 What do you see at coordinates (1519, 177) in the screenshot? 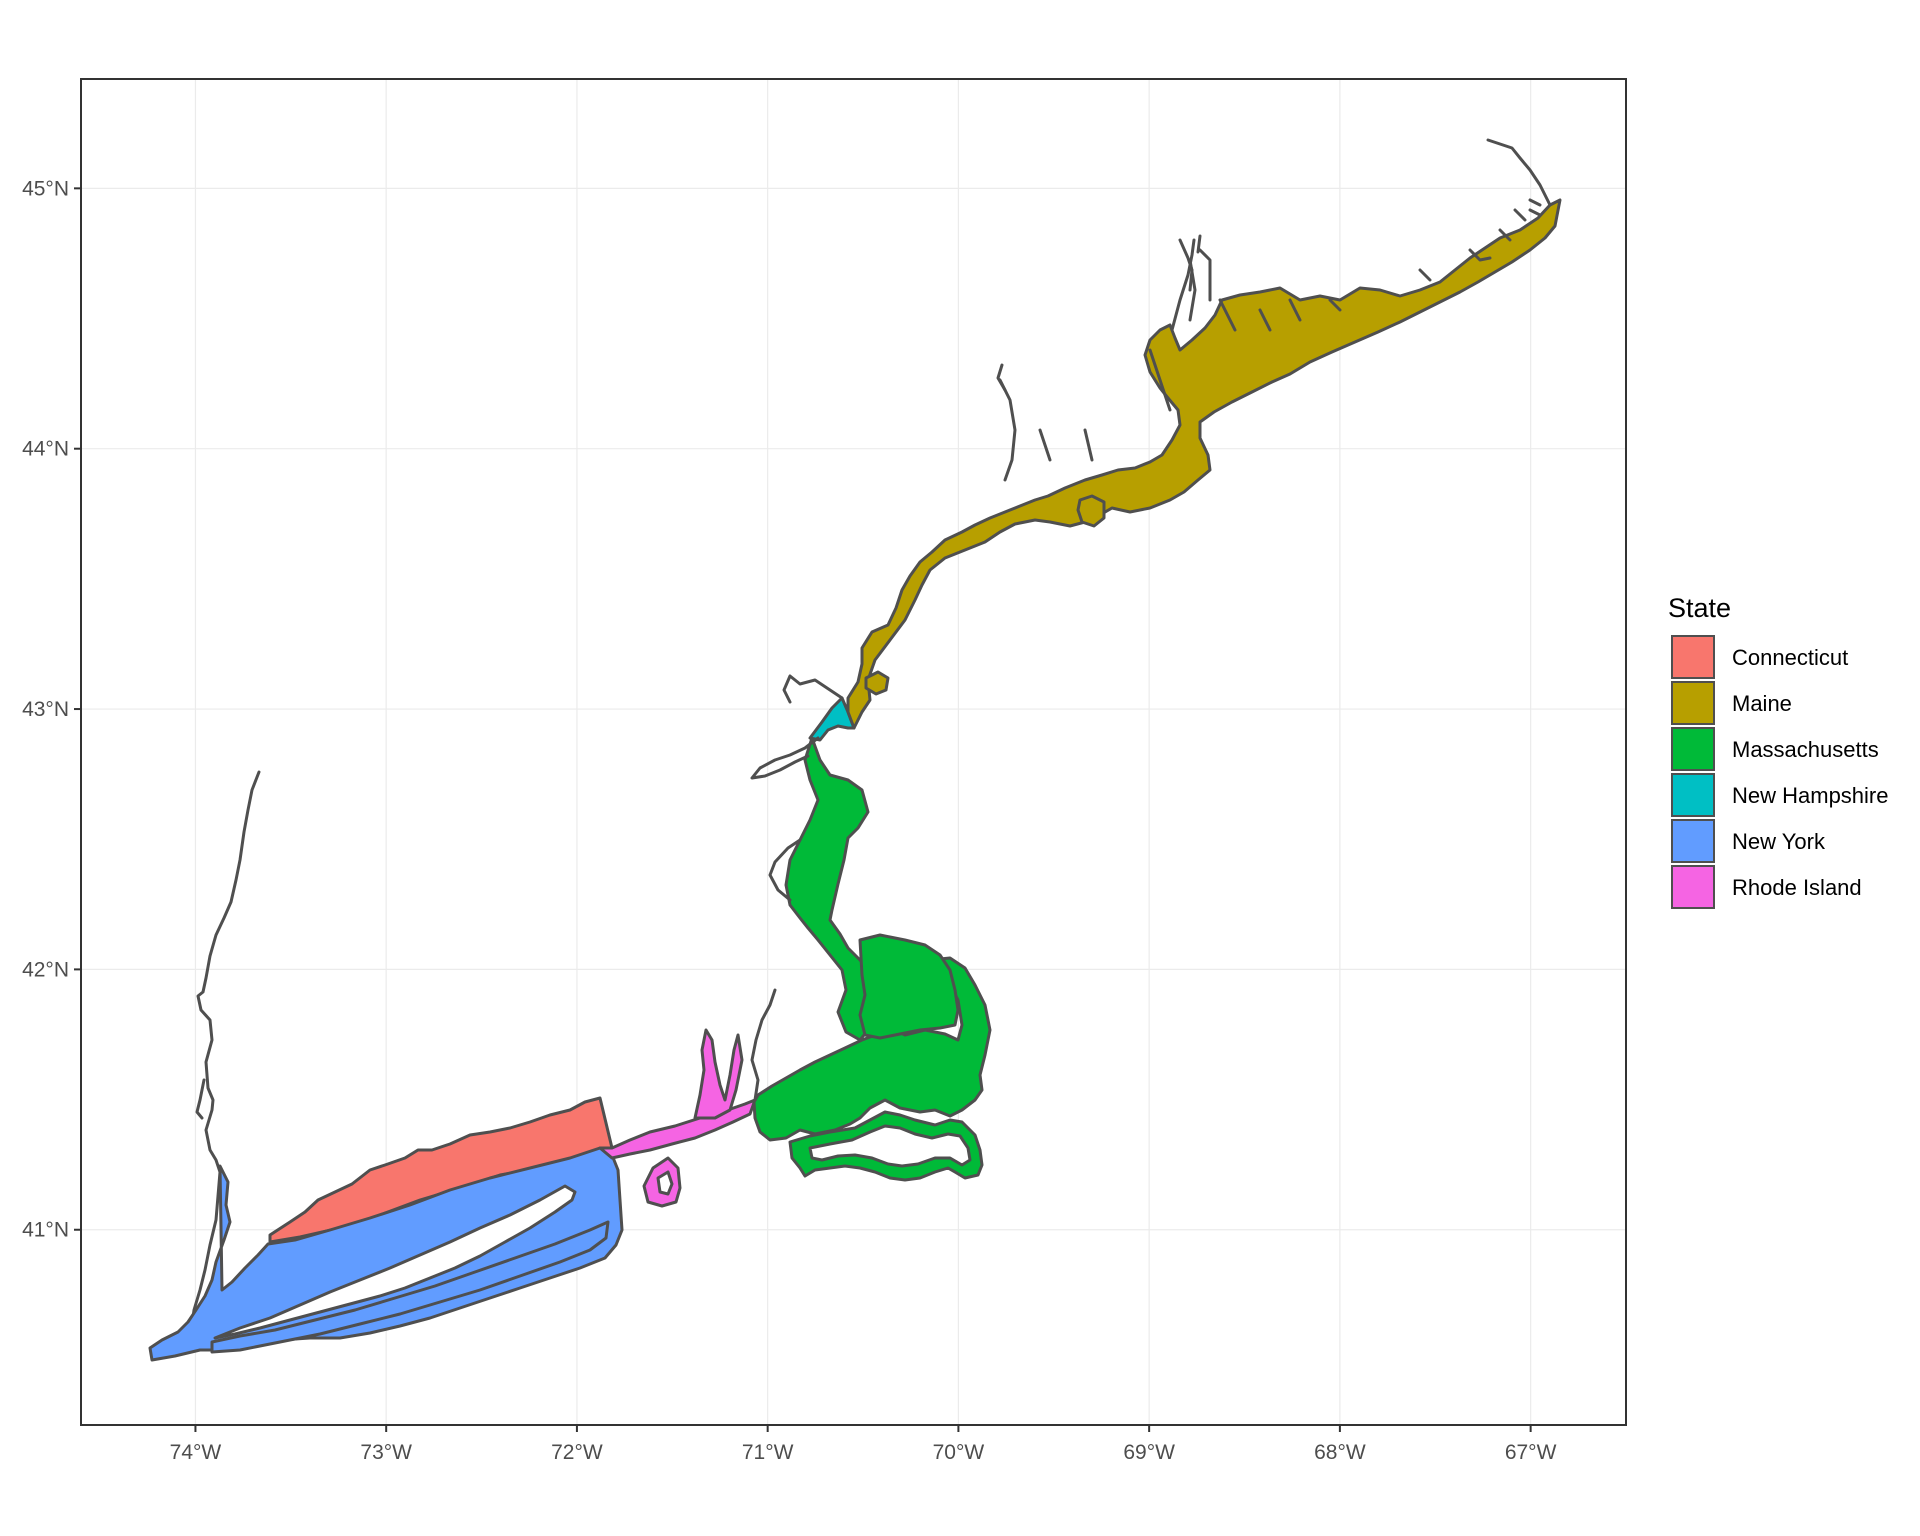
I see `maine-st-croix-river` at bounding box center [1519, 177].